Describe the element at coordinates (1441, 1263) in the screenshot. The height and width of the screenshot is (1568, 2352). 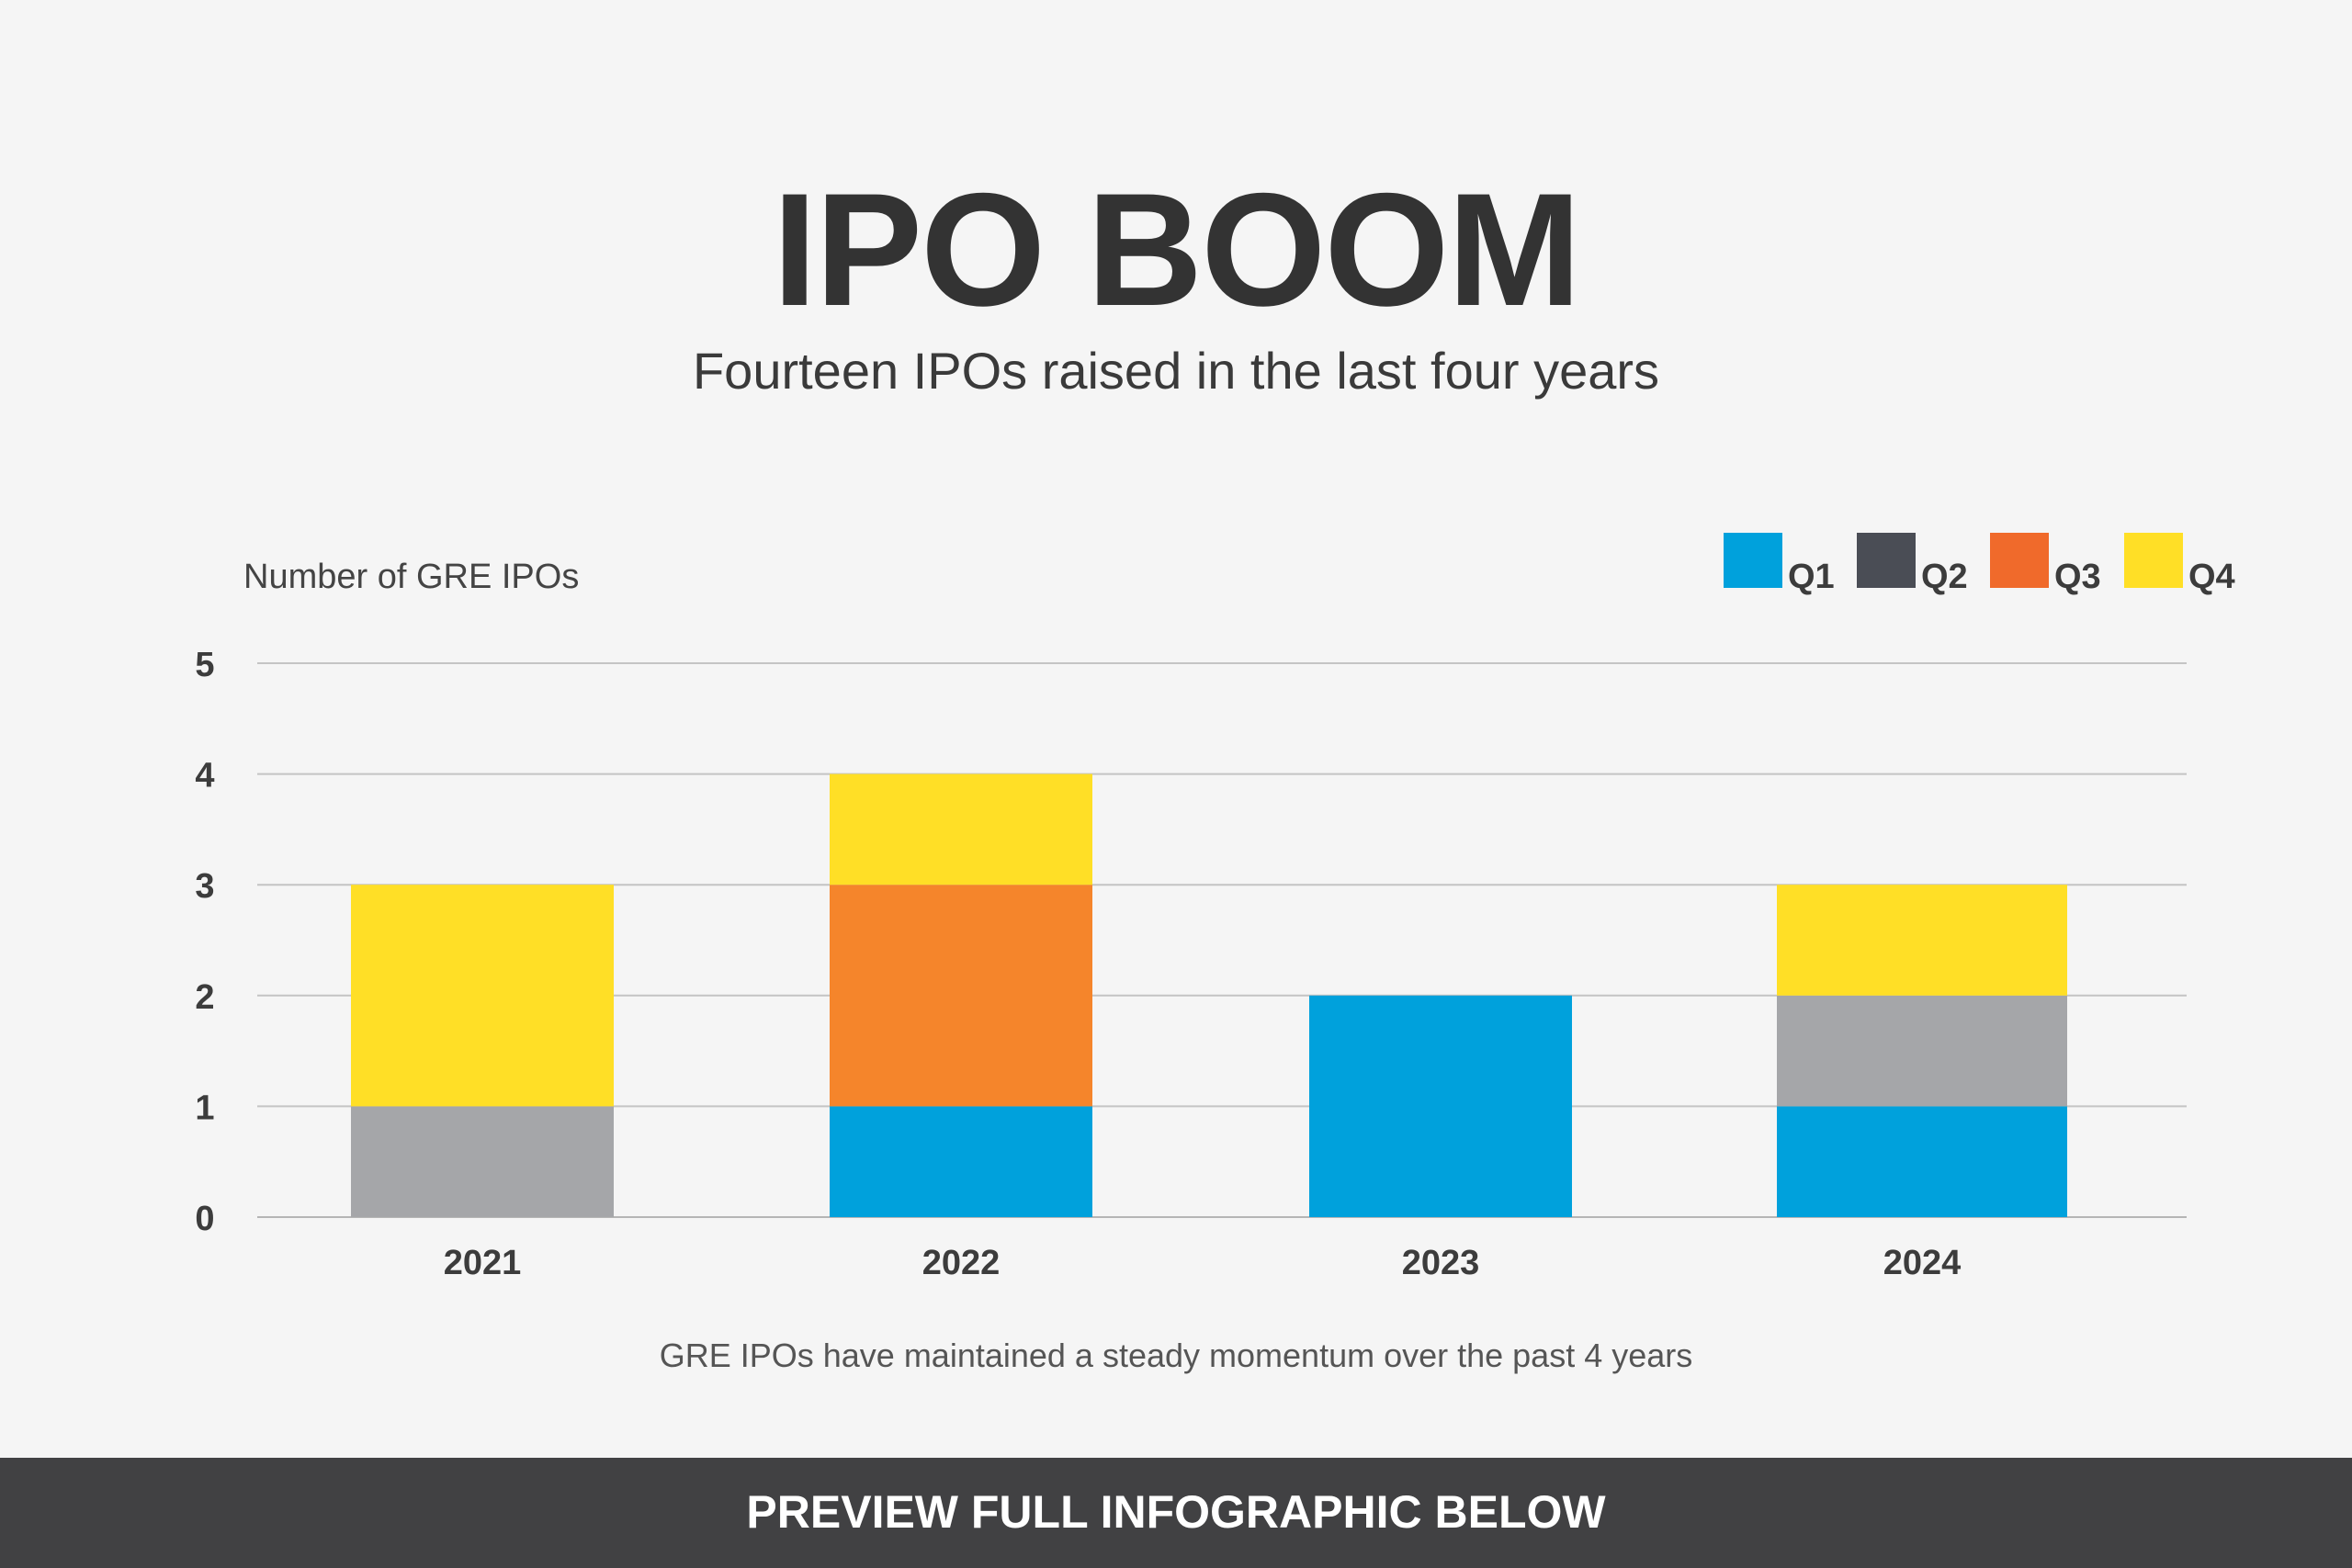
I see `x-tick-label-2023: 2023` at that location.